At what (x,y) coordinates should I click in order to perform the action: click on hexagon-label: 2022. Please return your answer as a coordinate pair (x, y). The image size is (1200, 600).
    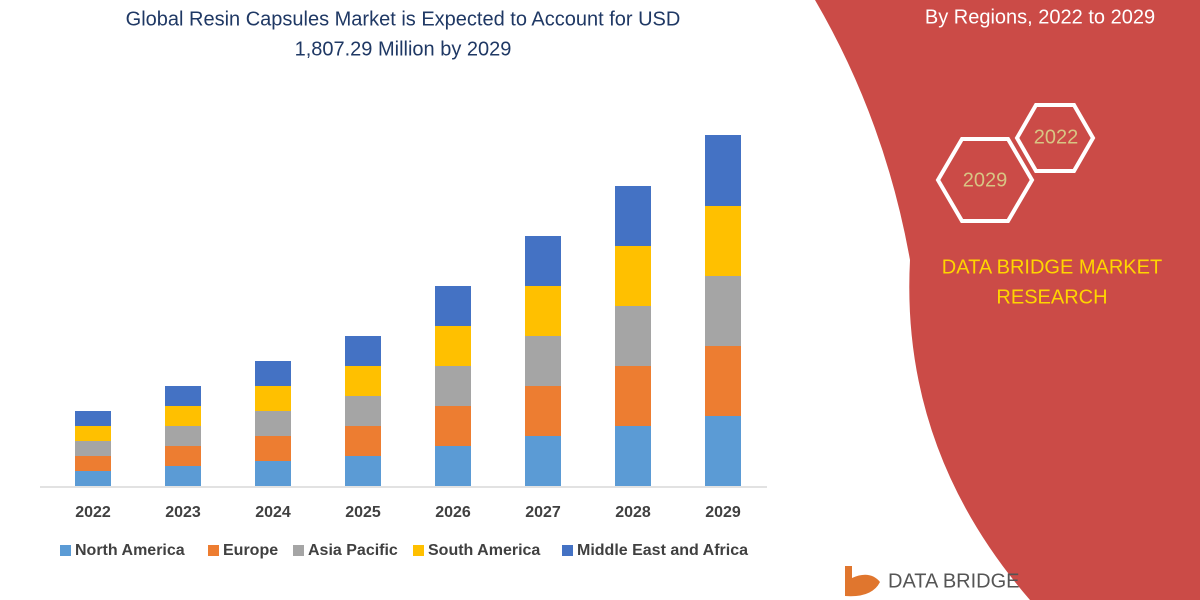
    Looking at the image, I should click on (1056, 137).